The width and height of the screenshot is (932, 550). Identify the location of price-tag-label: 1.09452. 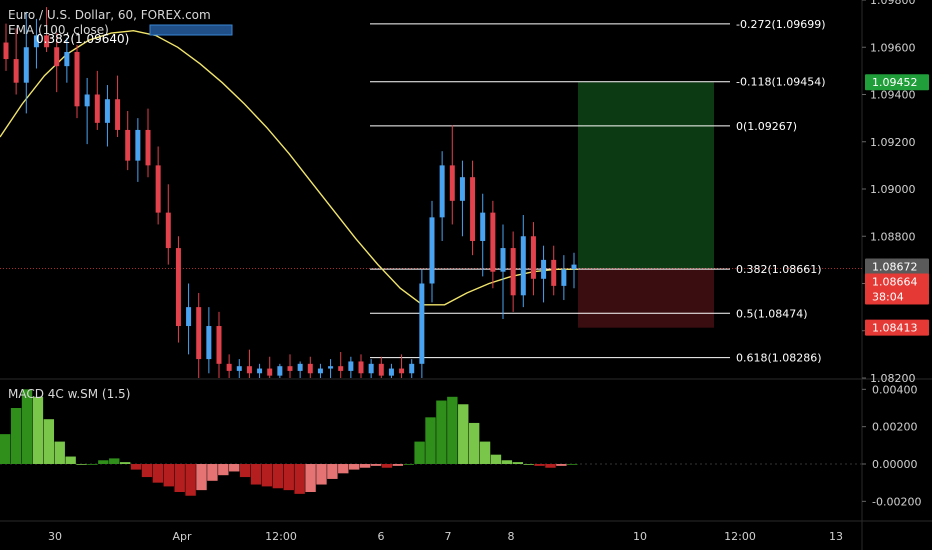
(895, 82).